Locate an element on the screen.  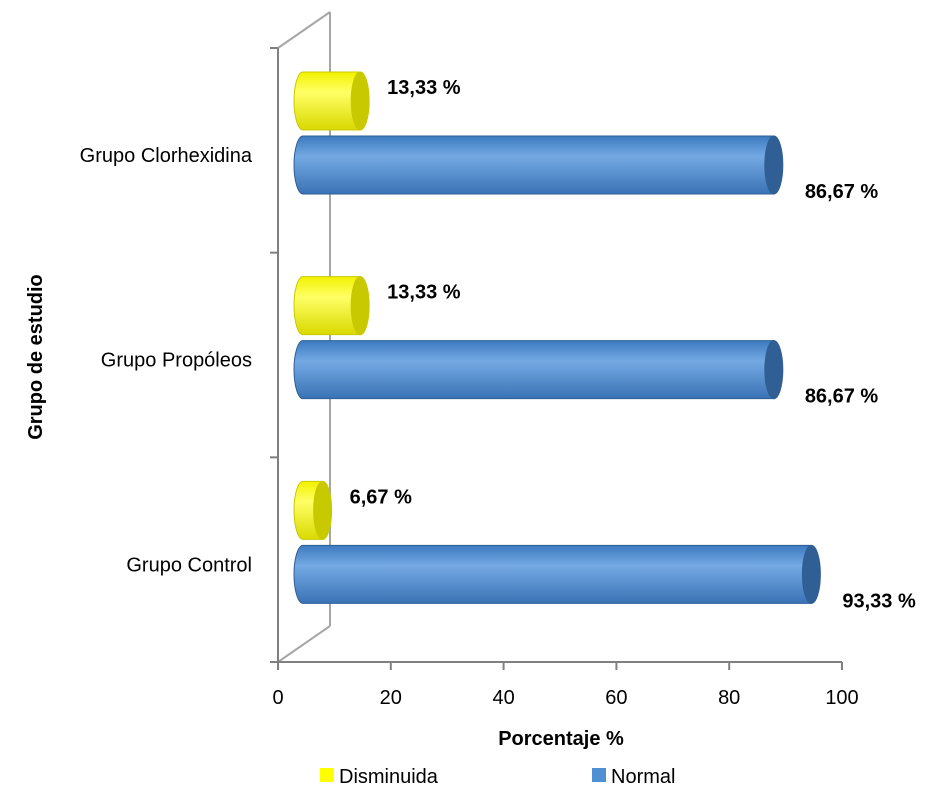
category-label-grupo-control: Grupo Control is located at coordinates (189, 565).